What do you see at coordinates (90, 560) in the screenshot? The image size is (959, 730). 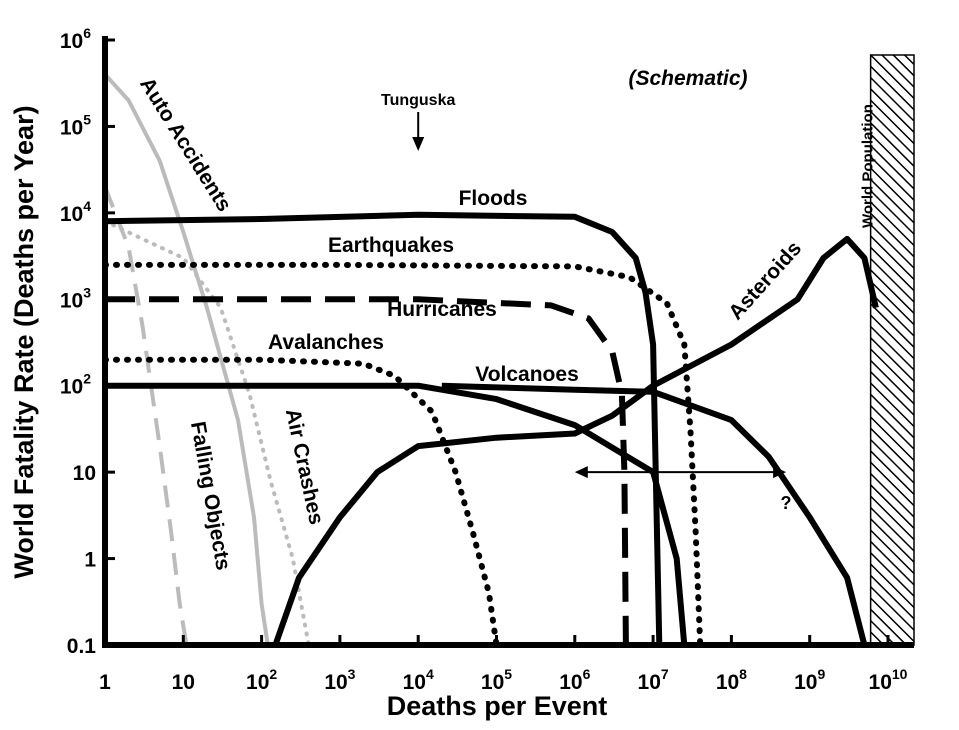 I see `y-tick-label: 1` at bounding box center [90, 560].